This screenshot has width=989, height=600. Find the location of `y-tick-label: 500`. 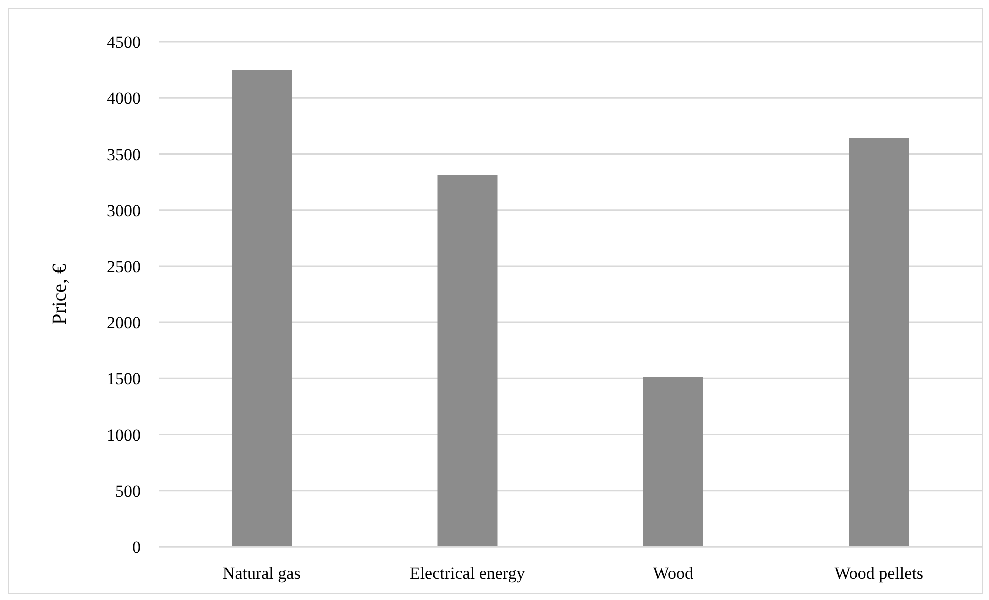

y-tick-label: 500 is located at coordinates (128, 491).